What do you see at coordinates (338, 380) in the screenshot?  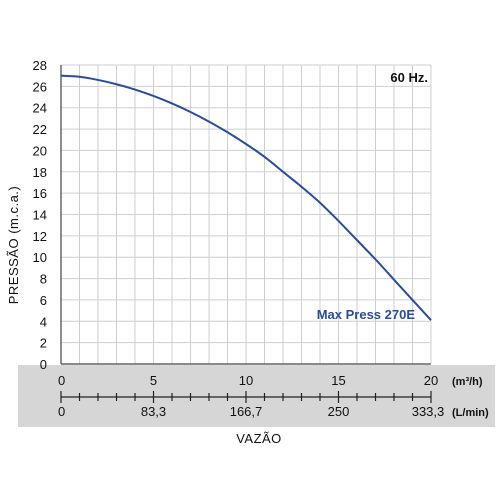 I see `x-tick-label-primary: 15` at bounding box center [338, 380].